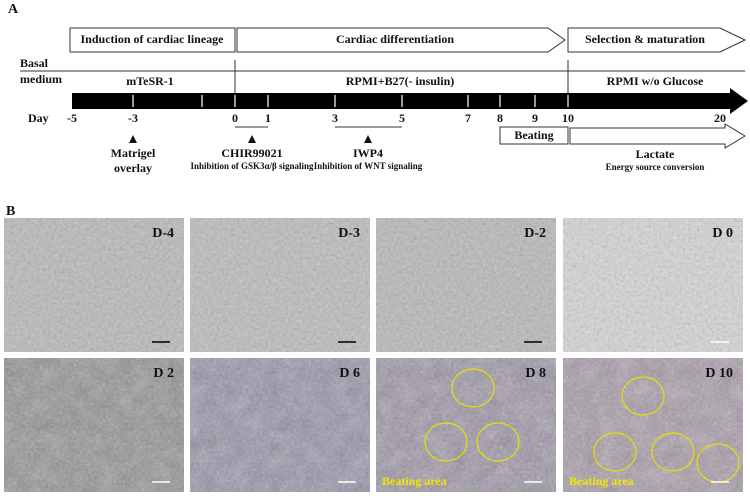 The image size is (750, 496). I want to click on medium-label: RPMI+B27(- insulin), so click(400, 81).